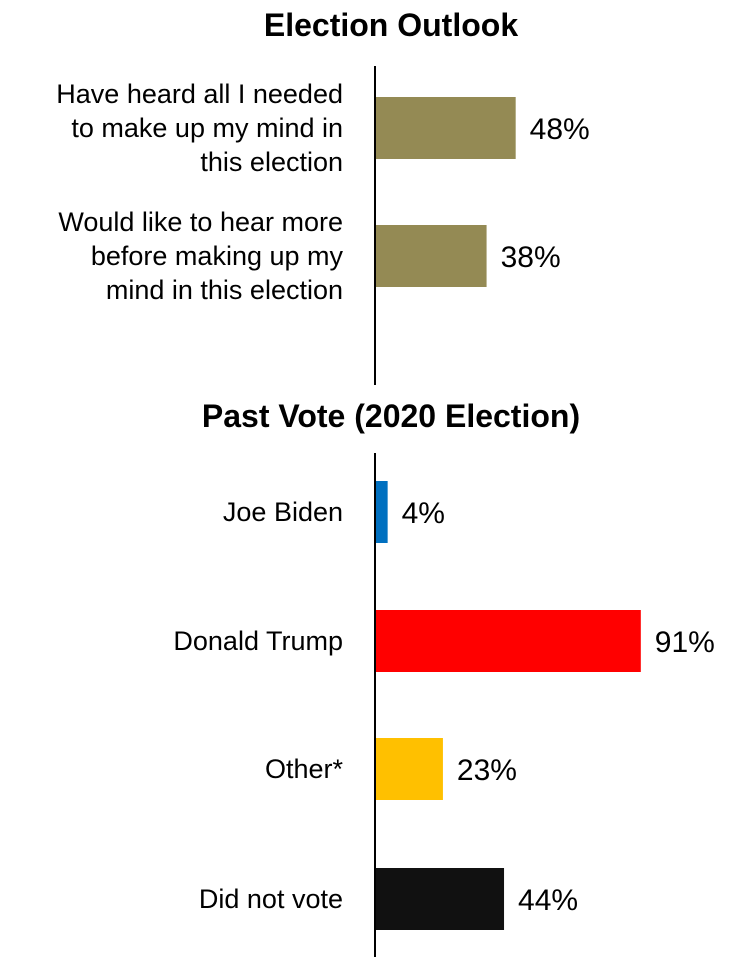 The image size is (741, 957). I want to click on value-label-past-vote-2: 23%, so click(487, 770).